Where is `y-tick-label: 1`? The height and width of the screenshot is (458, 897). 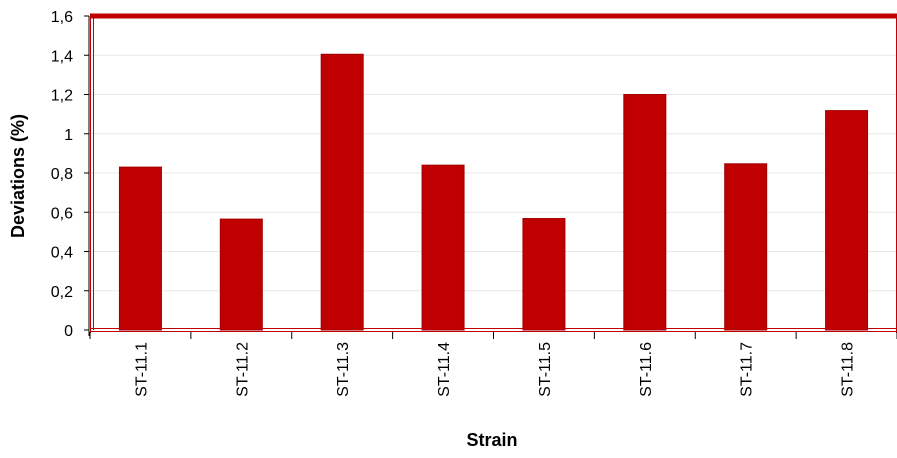
y-tick-label: 1 is located at coordinates (68, 135).